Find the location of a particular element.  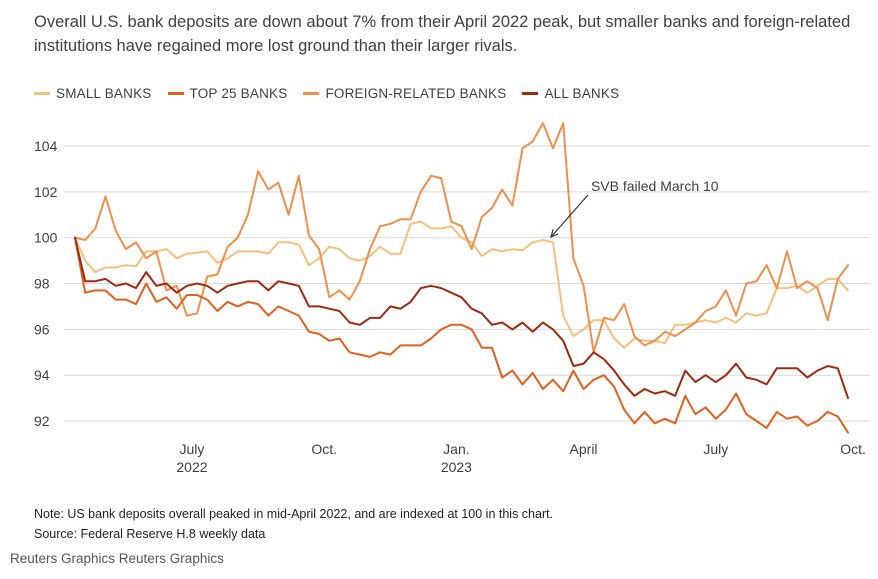

legend-label-small-banks: SMALL BANKS is located at coordinates (104, 93).